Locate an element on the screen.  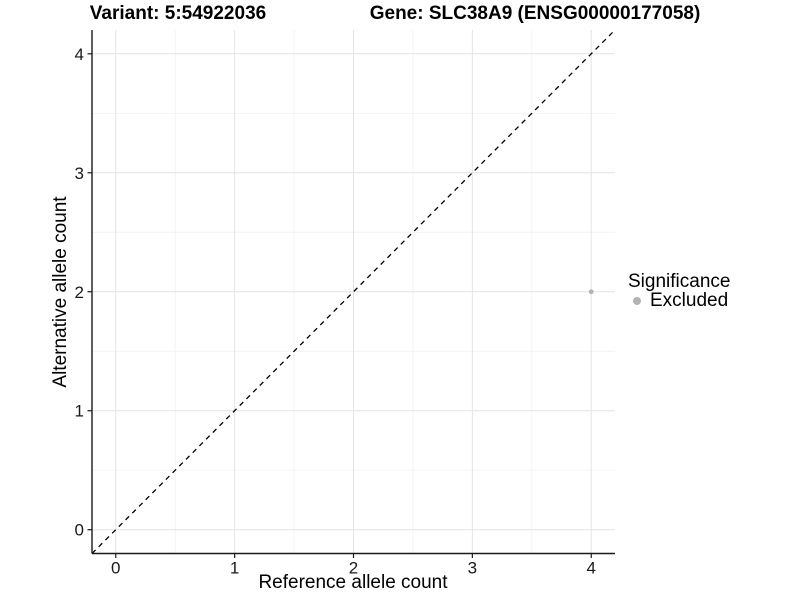
x-tick-label: 4 is located at coordinates (590, 568).